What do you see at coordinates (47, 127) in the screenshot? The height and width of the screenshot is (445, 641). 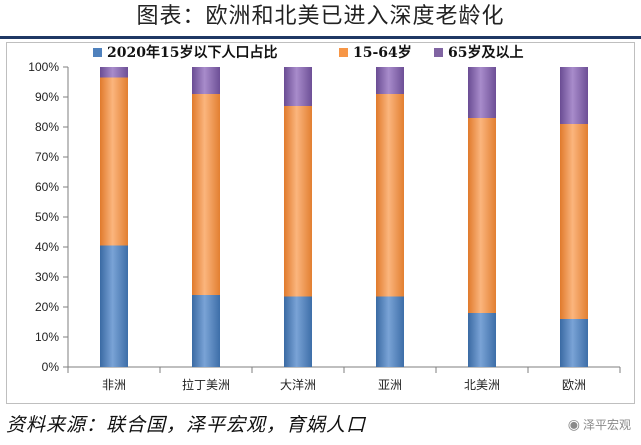 I see `y-tick-label: 80%` at bounding box center [47, 127].